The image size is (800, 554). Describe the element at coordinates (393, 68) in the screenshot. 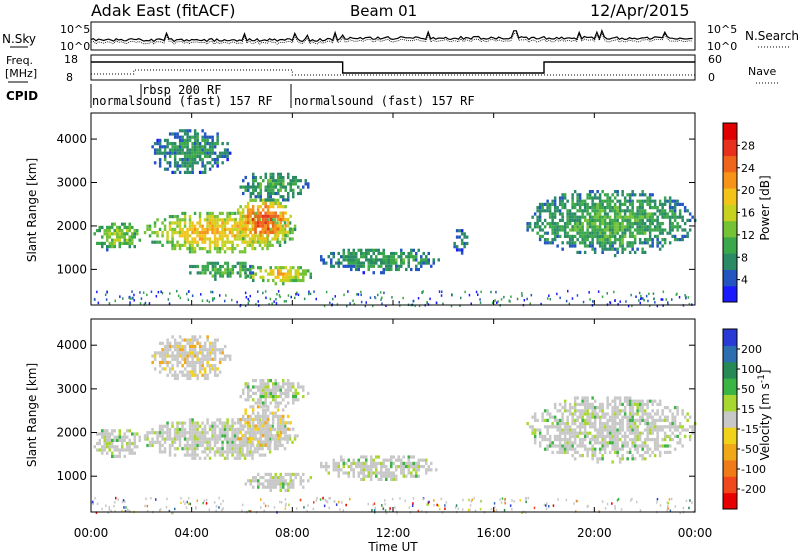

I see `freq-traces` at that location.